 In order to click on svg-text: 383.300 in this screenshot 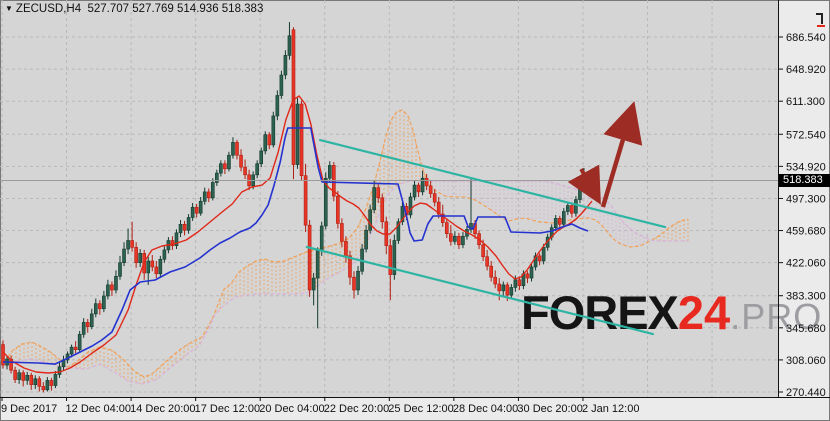, I will do `click(806, 297)`.